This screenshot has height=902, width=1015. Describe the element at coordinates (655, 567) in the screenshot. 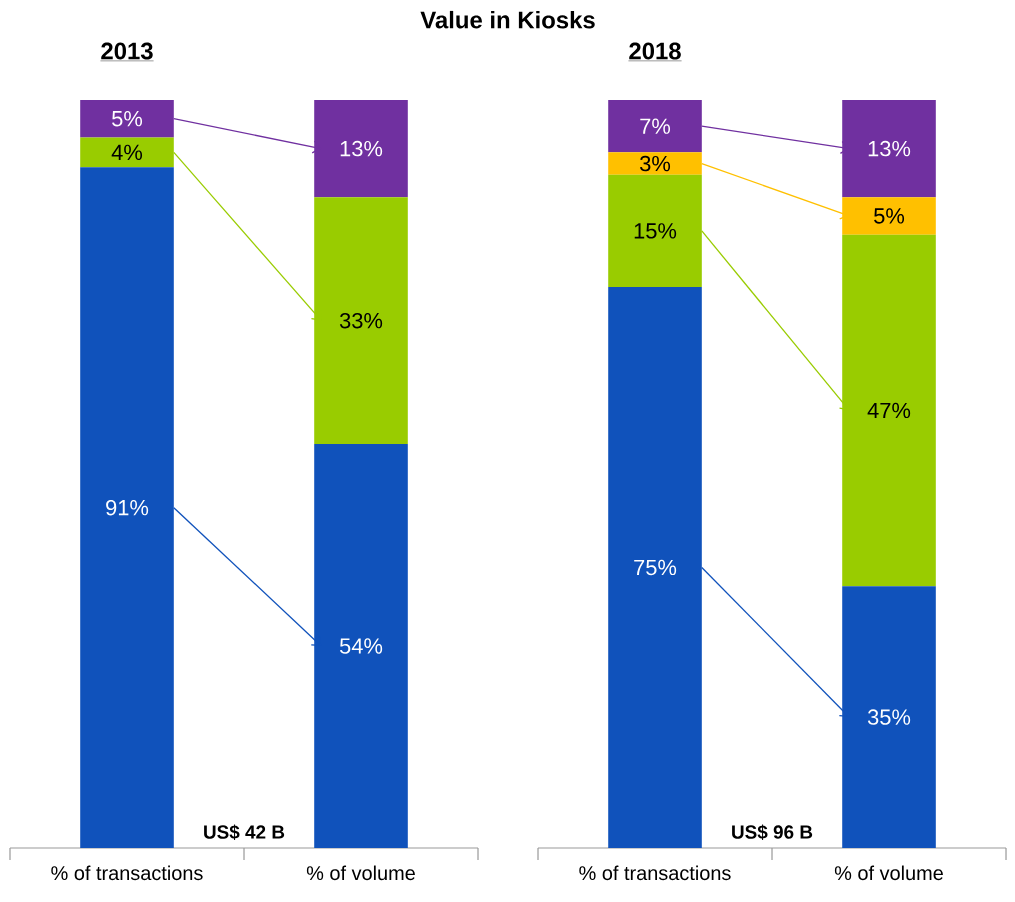

I see `data-label: 75%` at that location.